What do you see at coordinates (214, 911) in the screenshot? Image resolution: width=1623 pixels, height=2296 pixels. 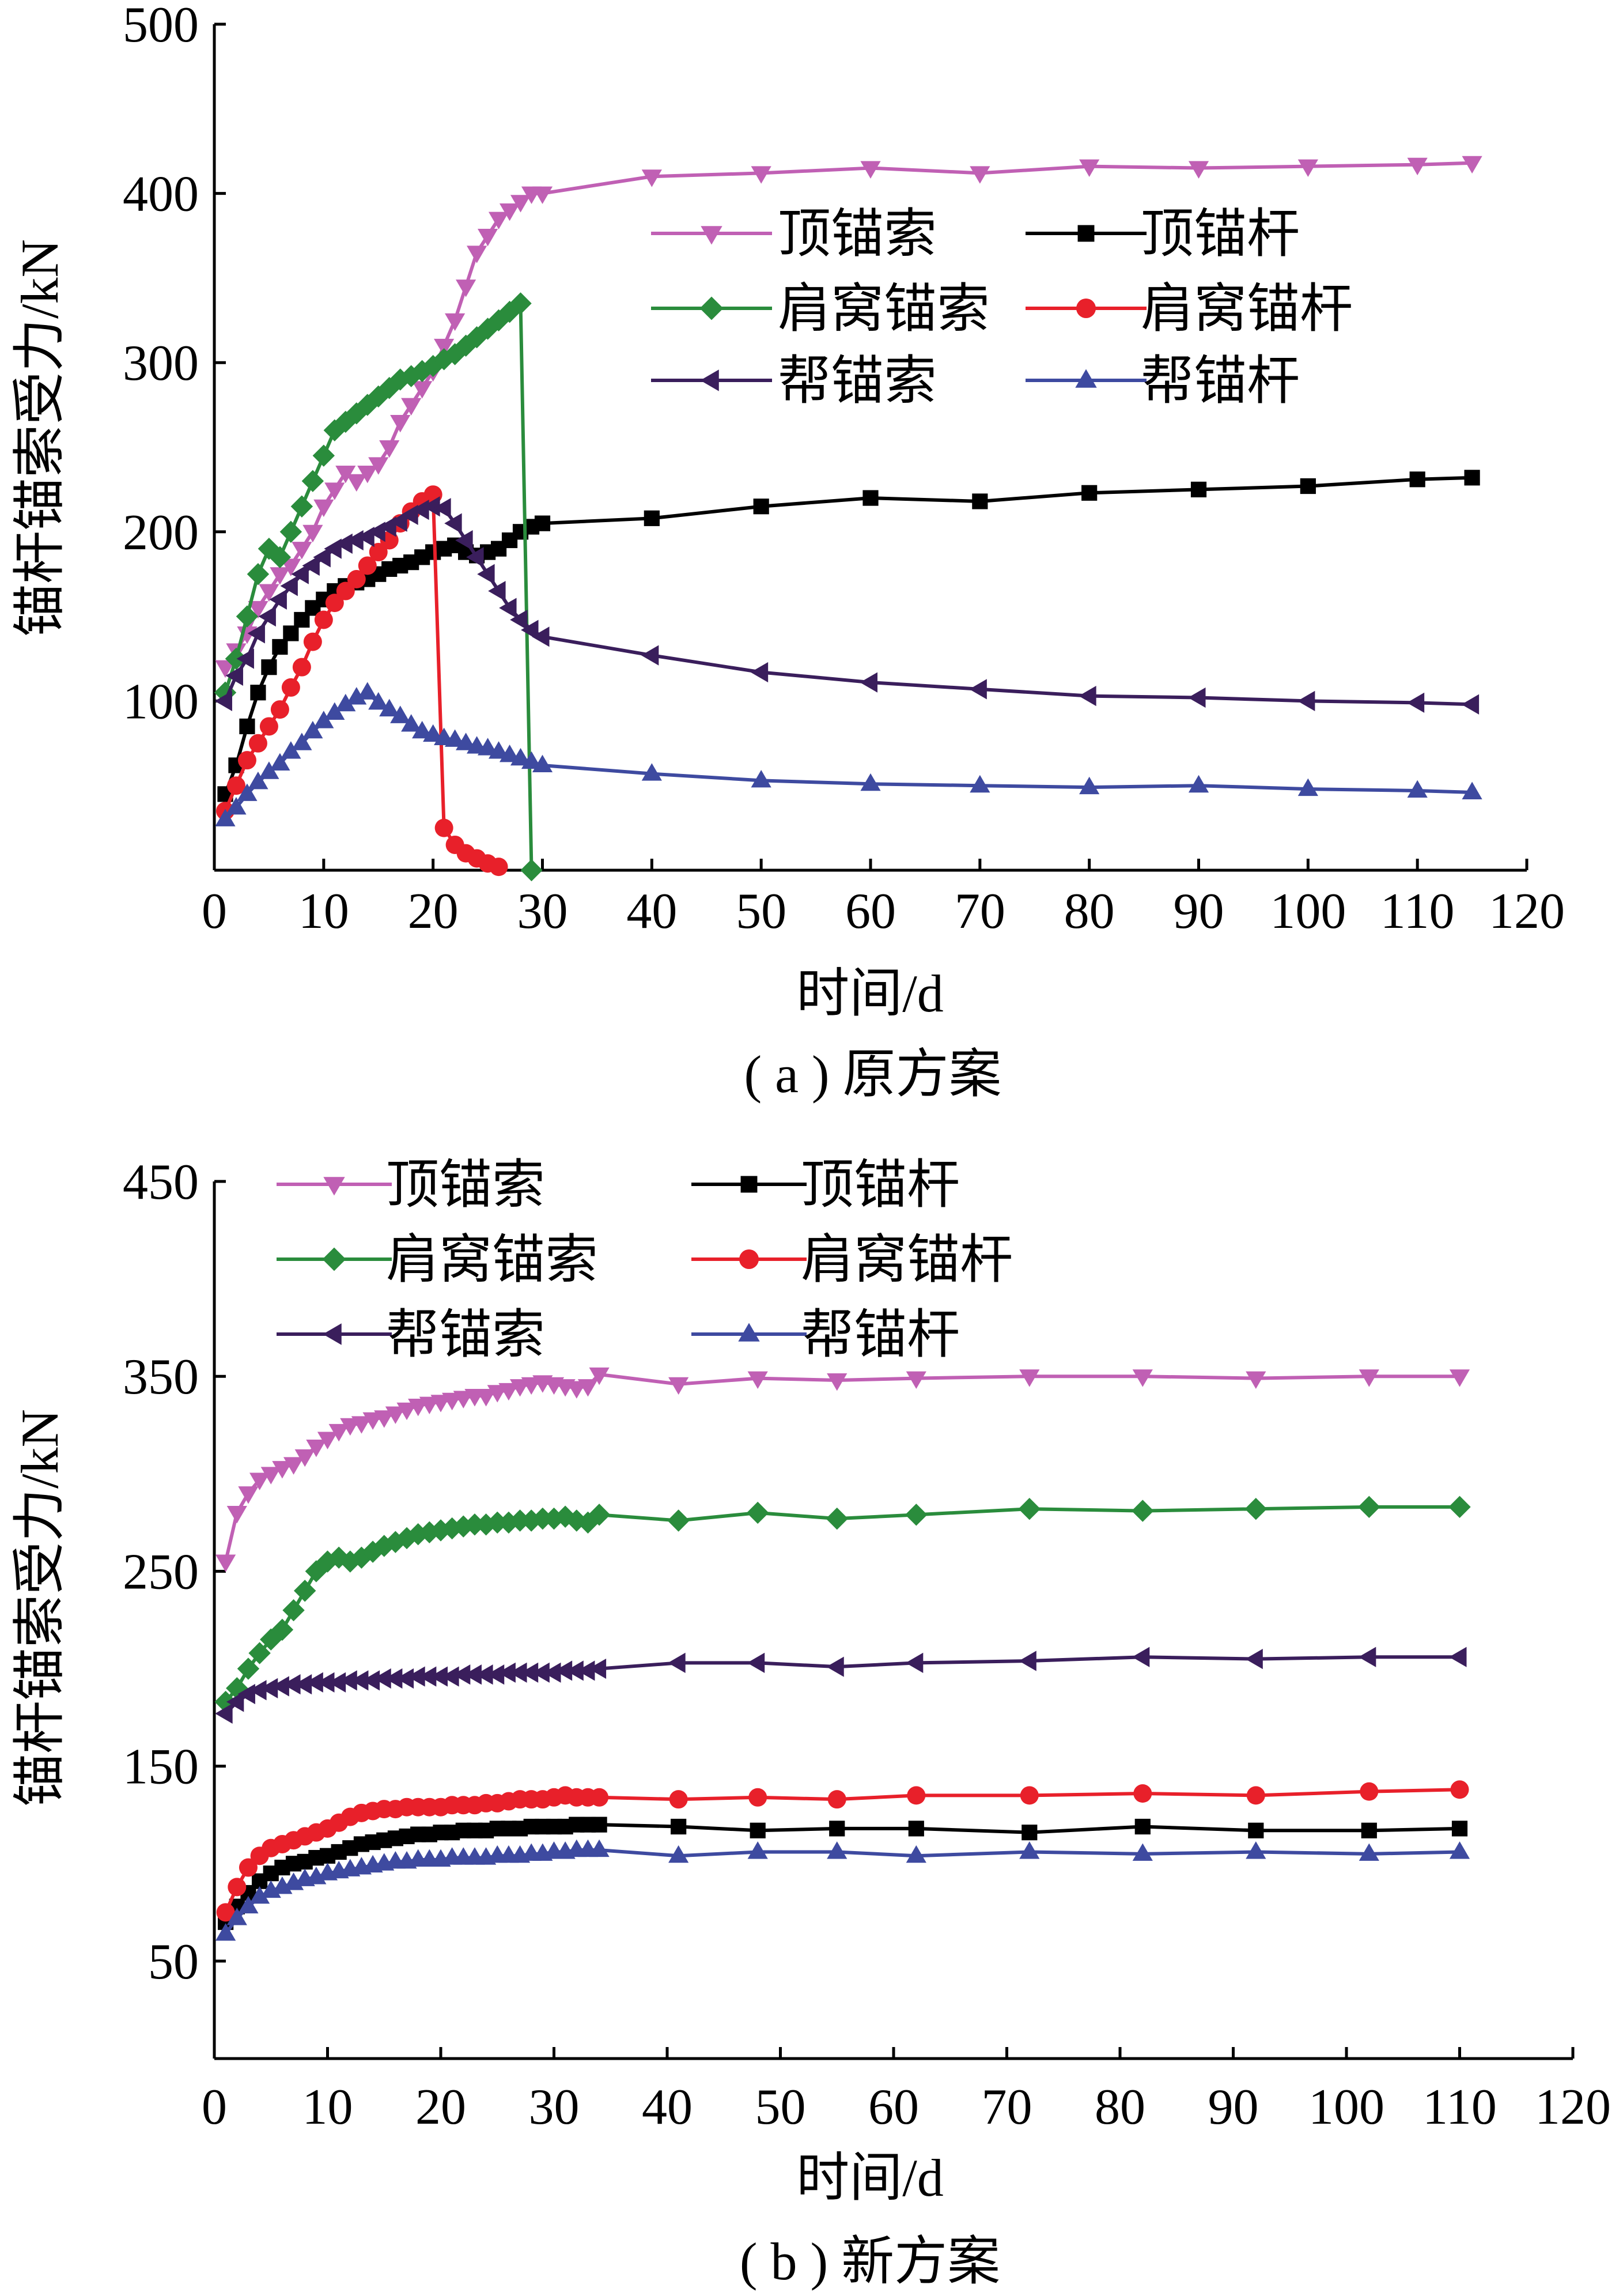 I see `chart-a-x-tick-label: 0` at bounding box center [214, 911].